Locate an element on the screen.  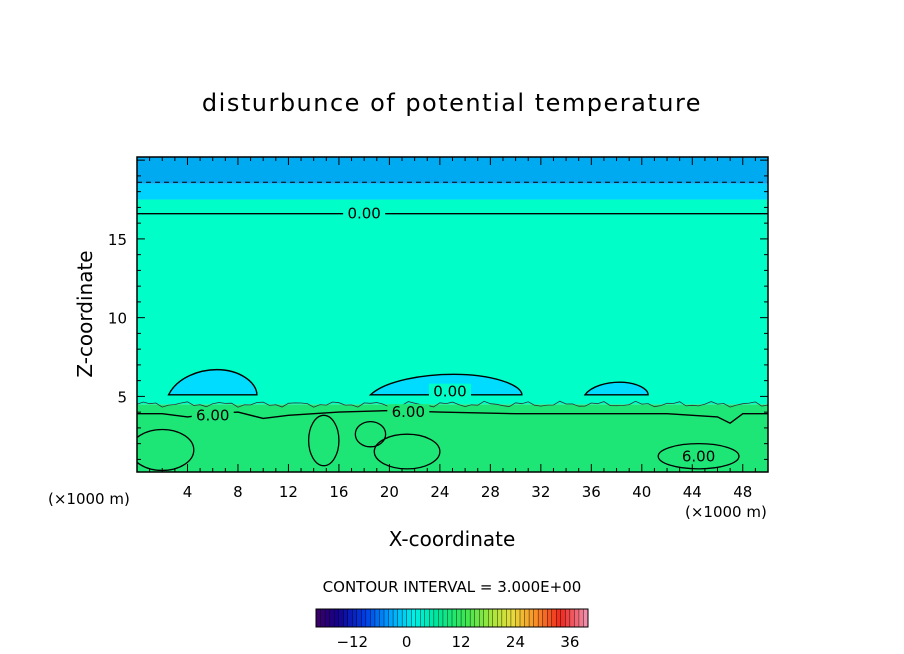
y-axis-label: Z-coordinate is located at coordinates (85, 313).